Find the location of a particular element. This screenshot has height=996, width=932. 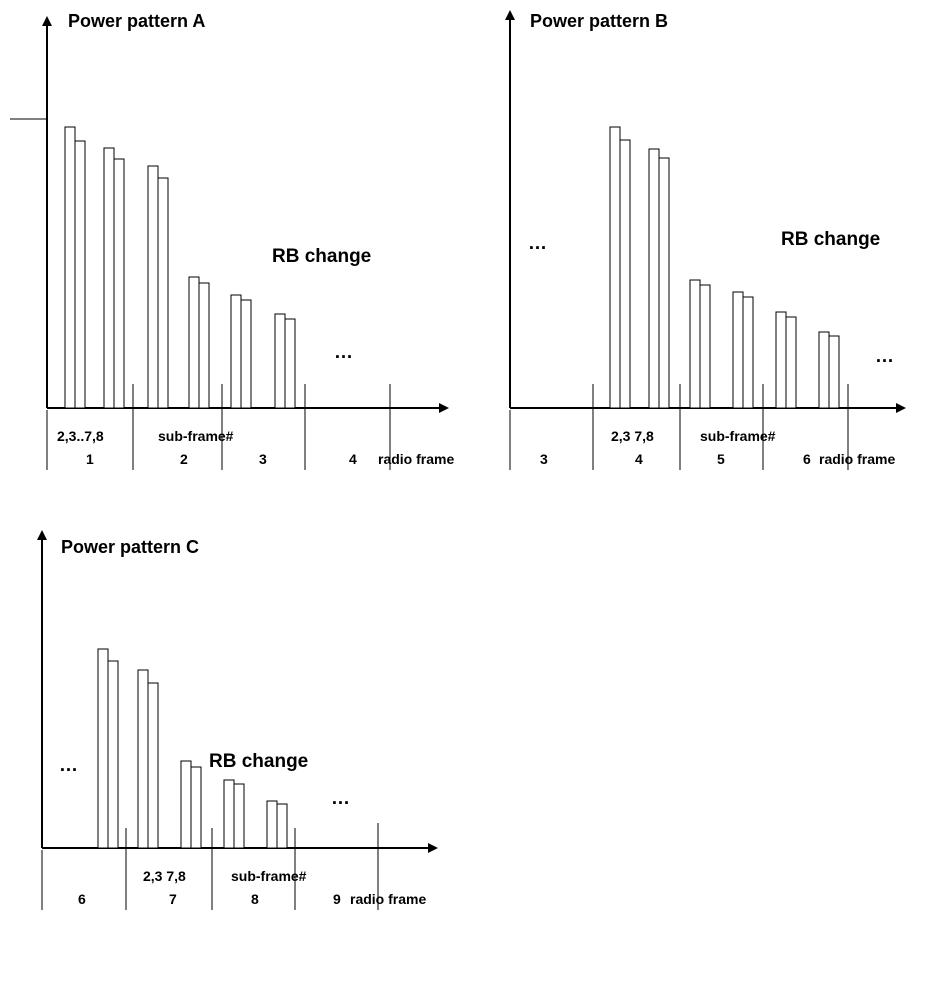

radio-frame-label-a: radio frame is located at coordinates (416, 459).